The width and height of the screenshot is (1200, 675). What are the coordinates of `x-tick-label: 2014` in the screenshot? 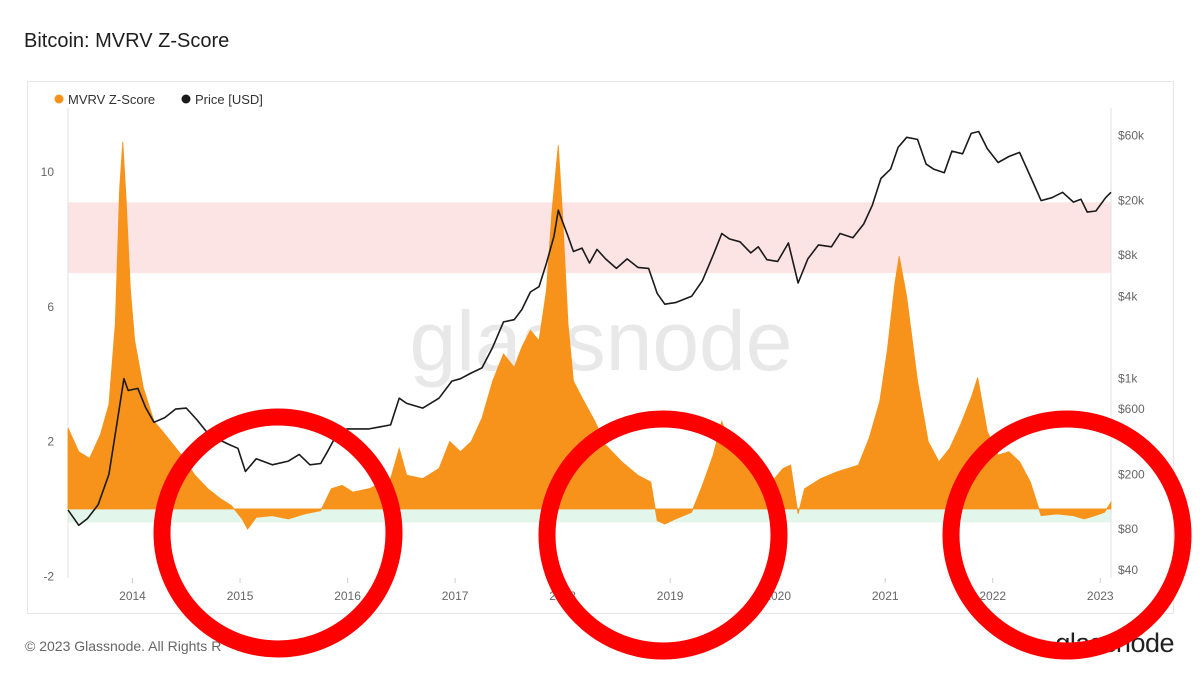 It's located at (132, 596).